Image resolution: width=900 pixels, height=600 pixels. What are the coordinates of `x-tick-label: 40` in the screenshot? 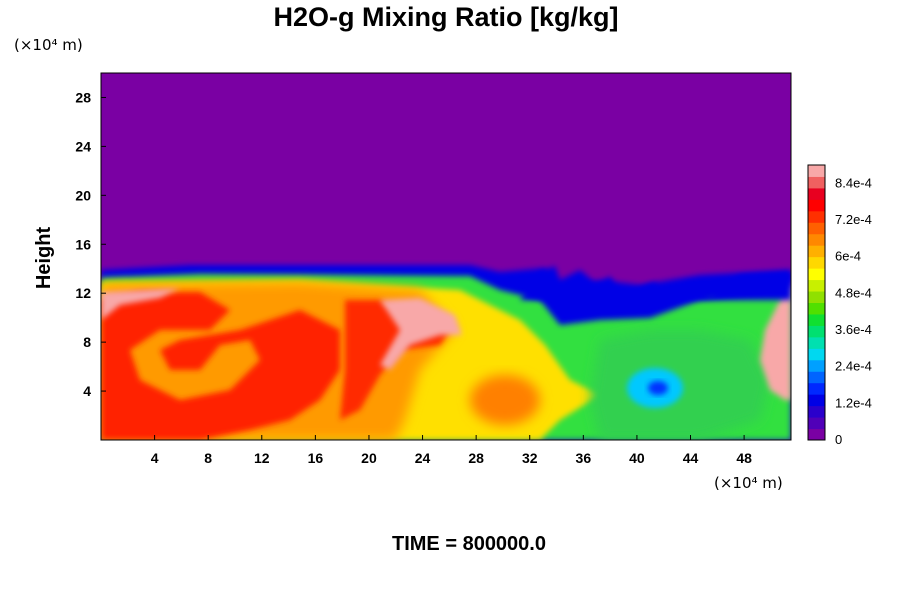 It's located at (637, 458).